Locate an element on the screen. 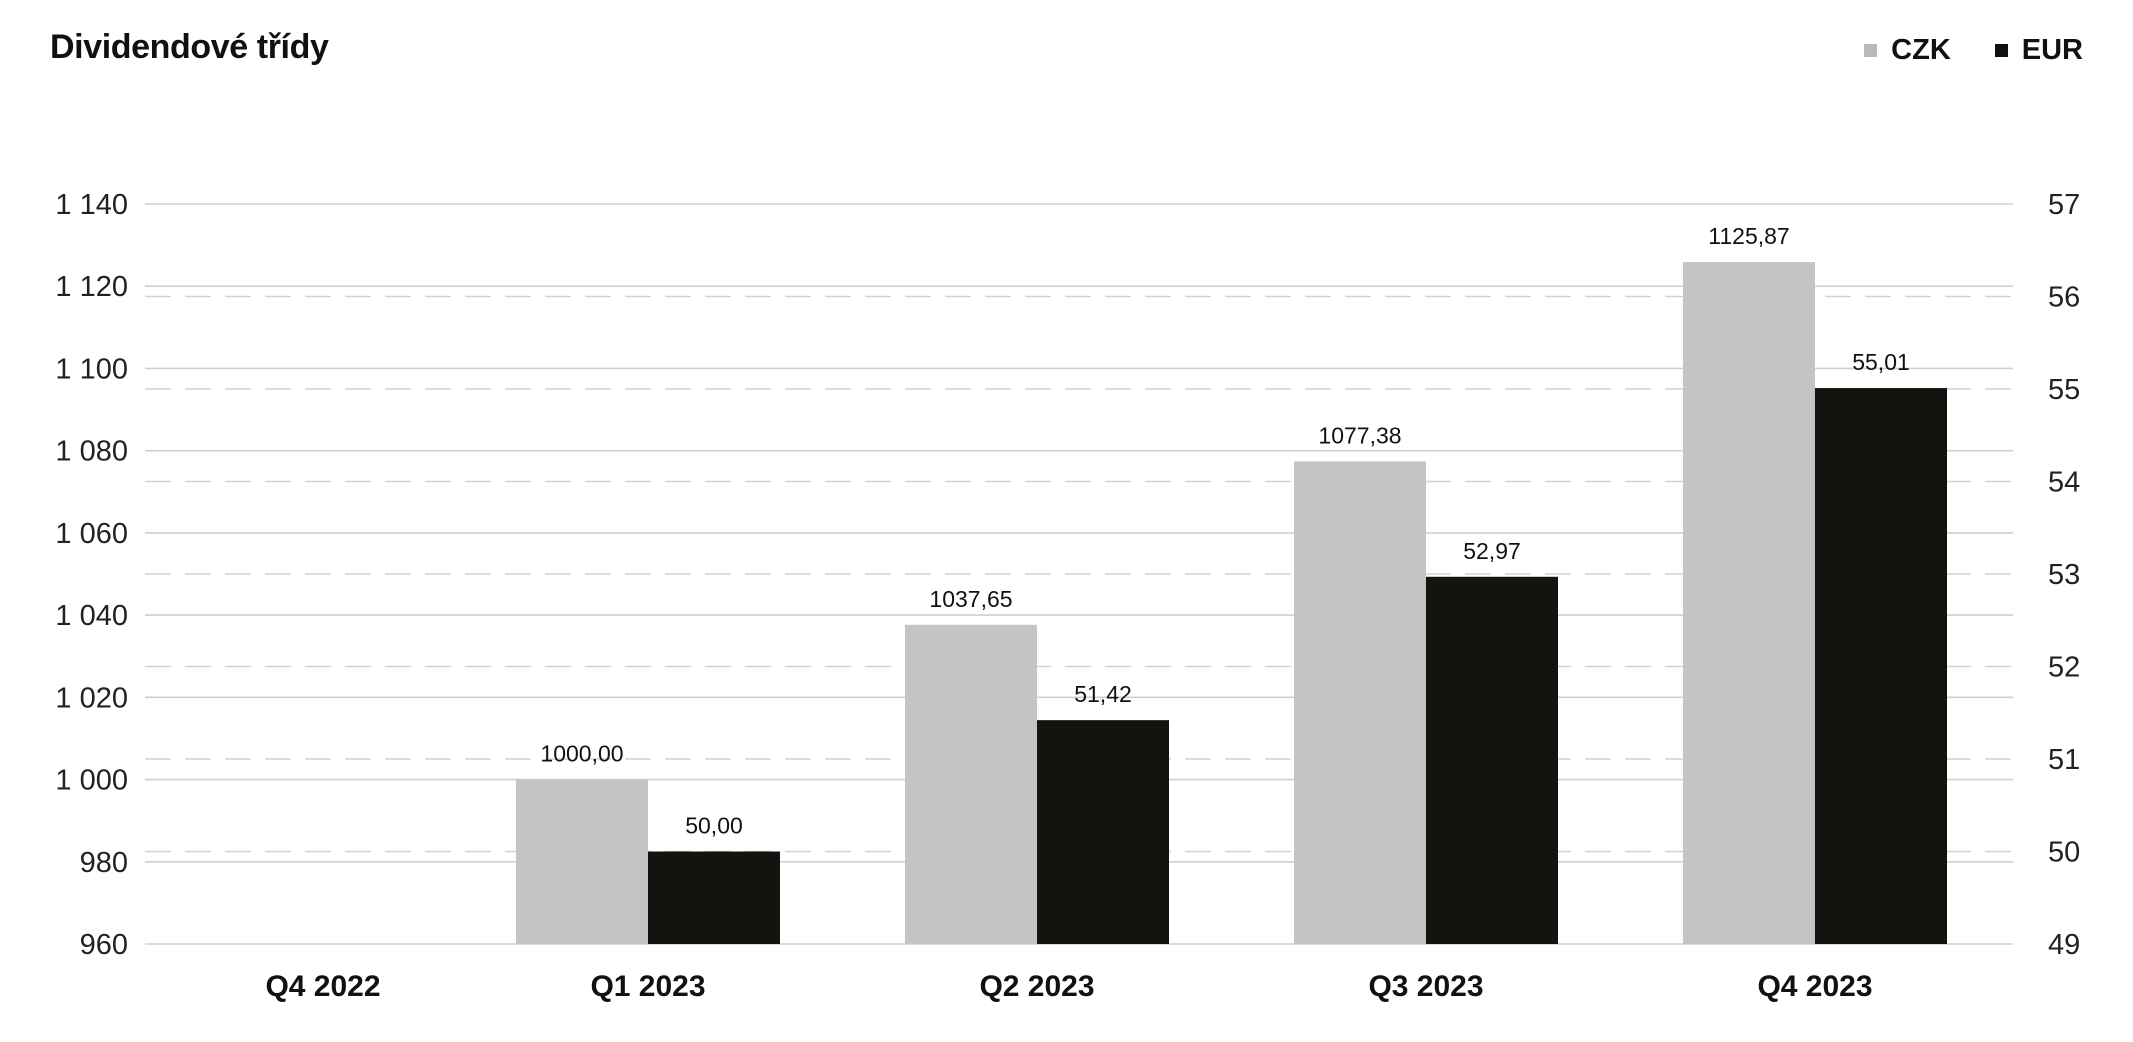 The width and height of the screenshot is (2133, 1042). data-label-czk: 1037,65 is located at coordinates (970, 599).